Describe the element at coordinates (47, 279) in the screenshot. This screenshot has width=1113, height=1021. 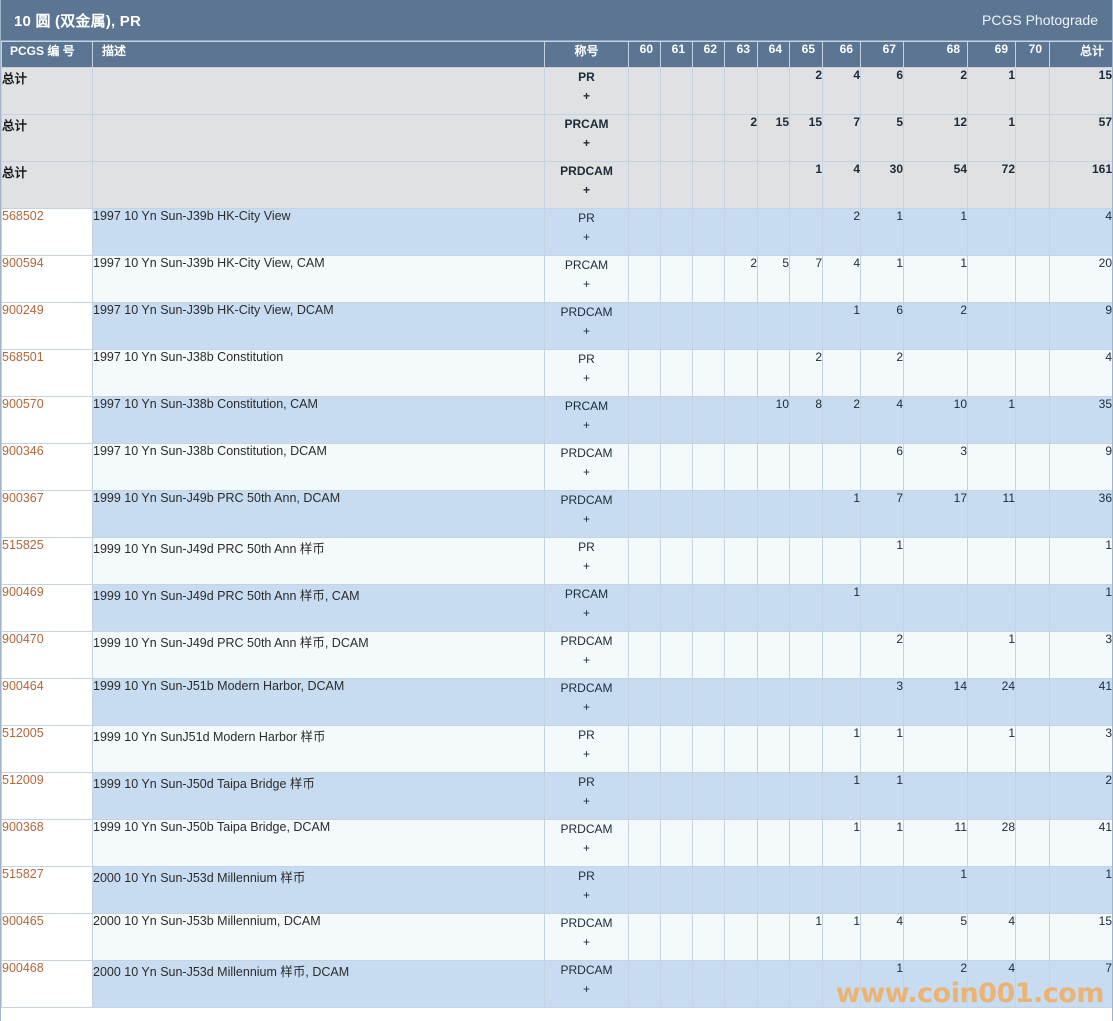
I see `pcgs-number-link: 900594` at that location.